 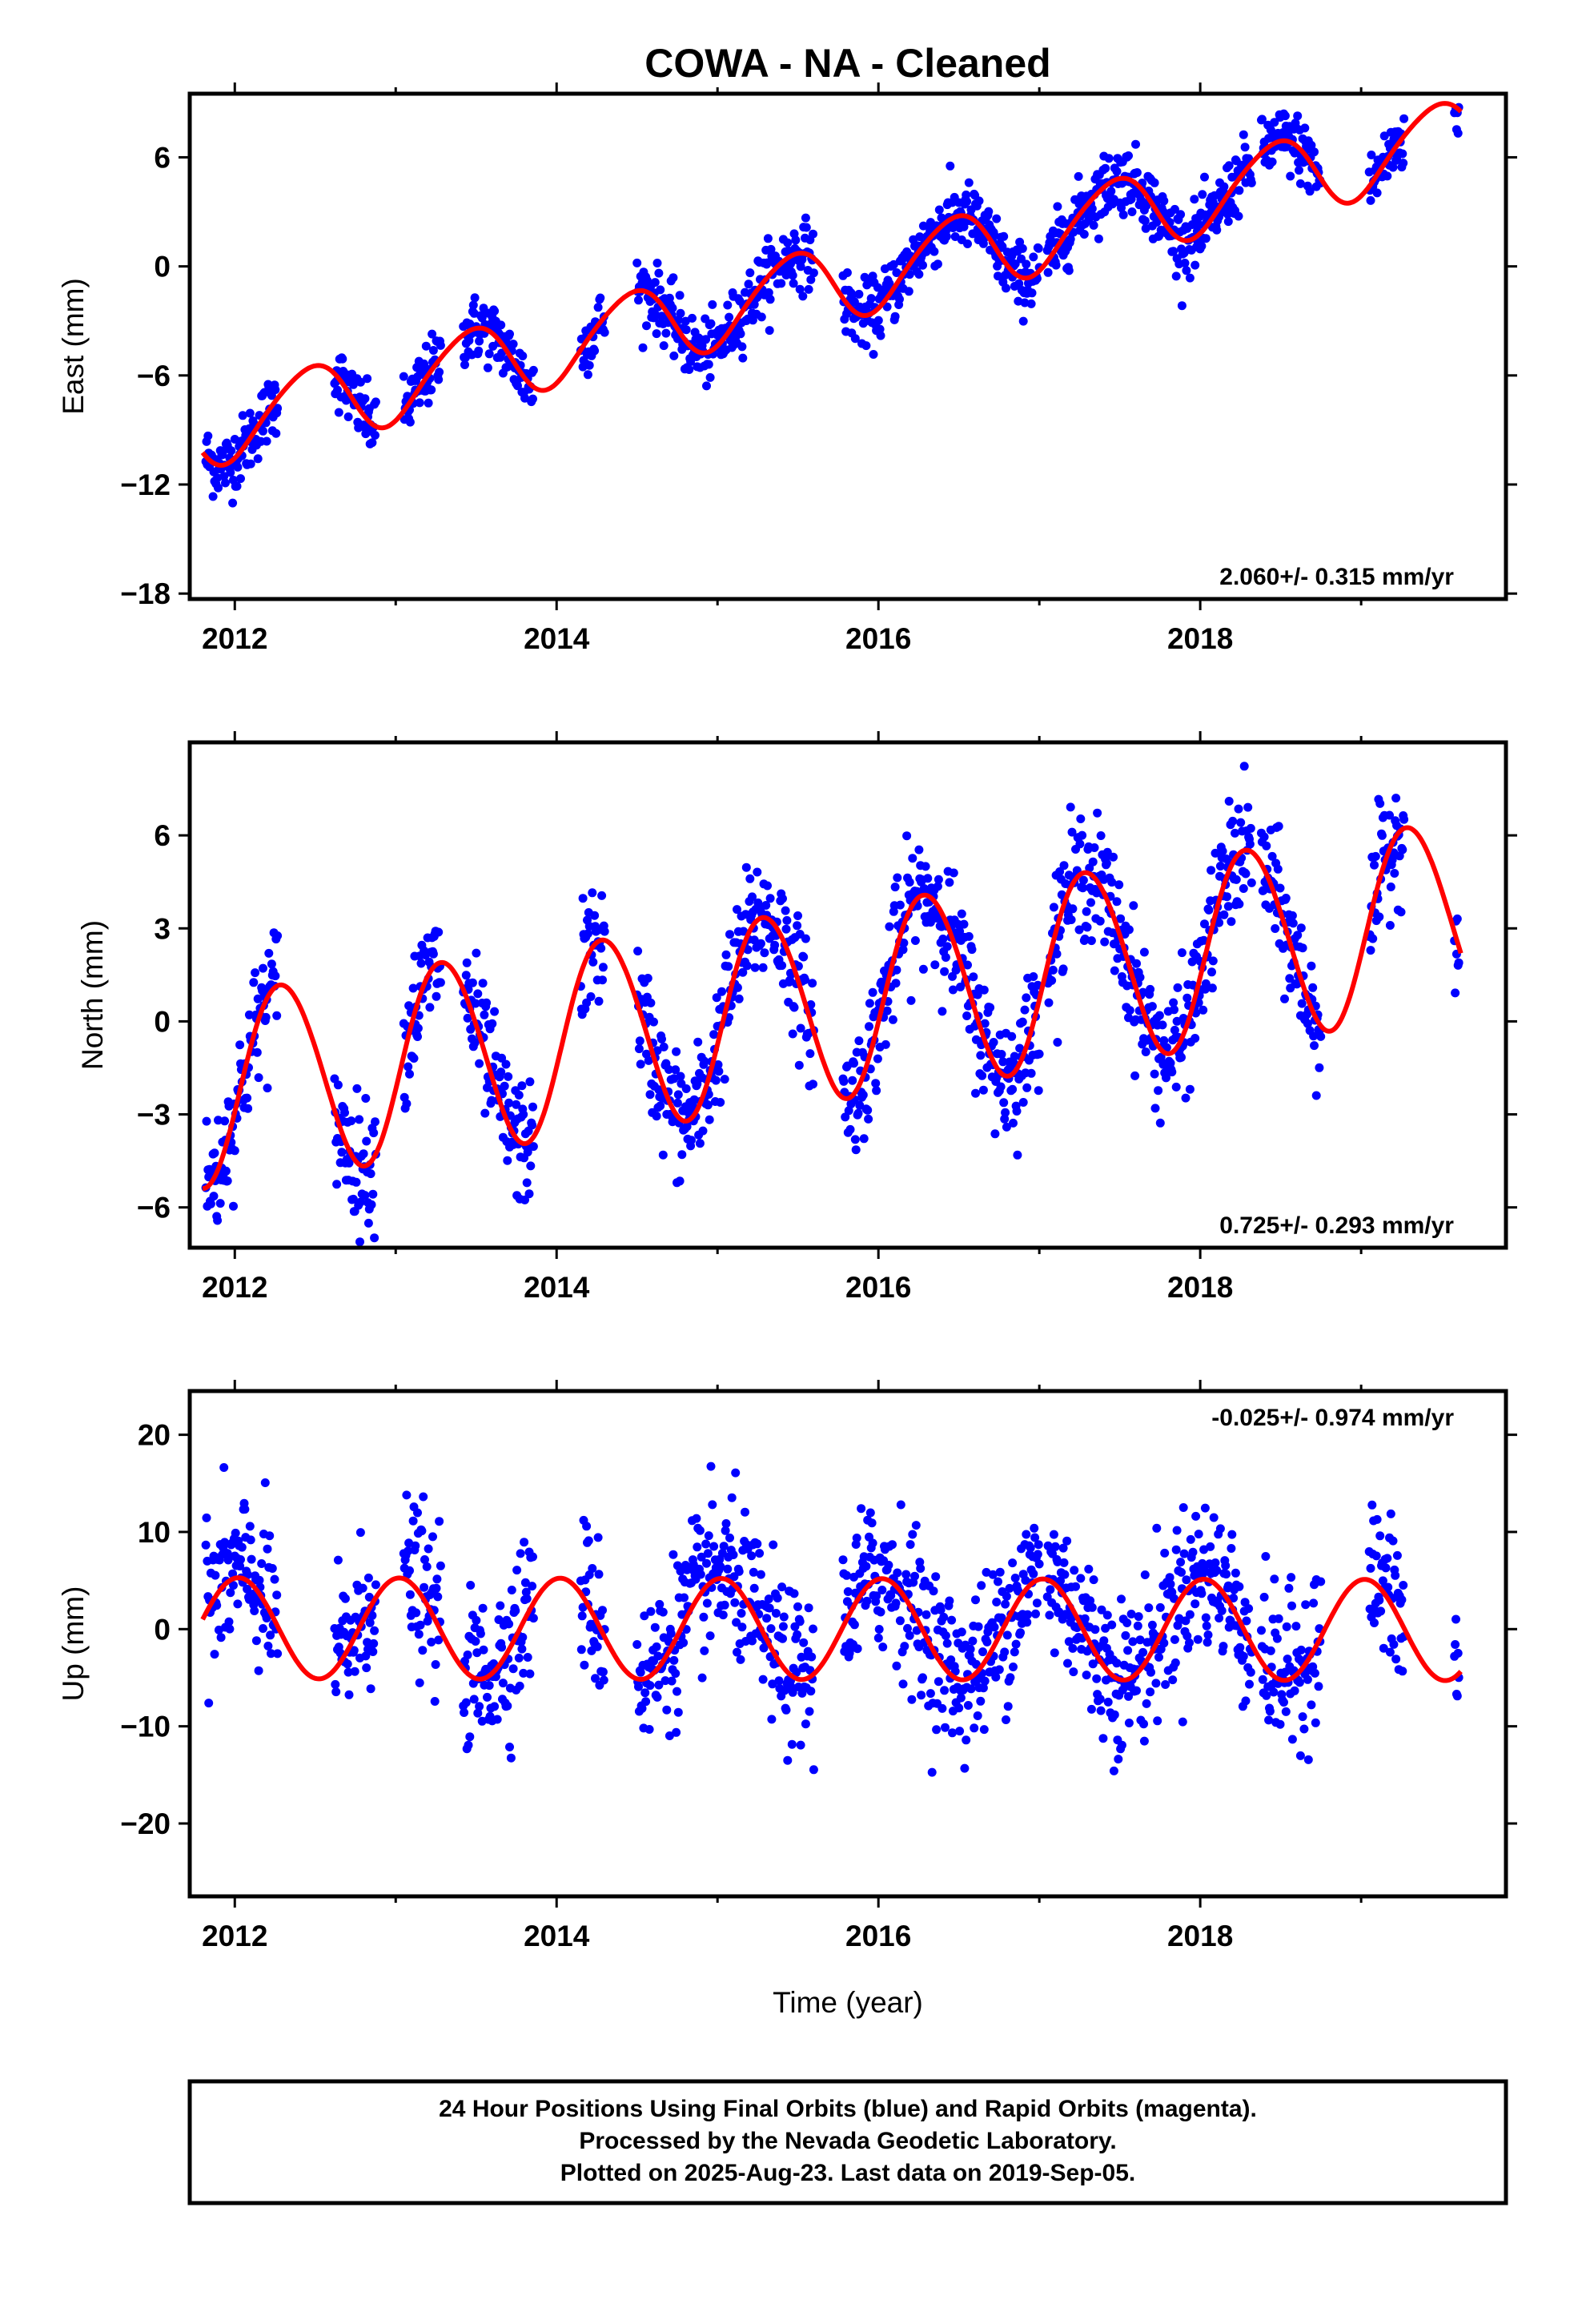 I want to click on x-tick-label: 2012, so click(x=235, y=638).